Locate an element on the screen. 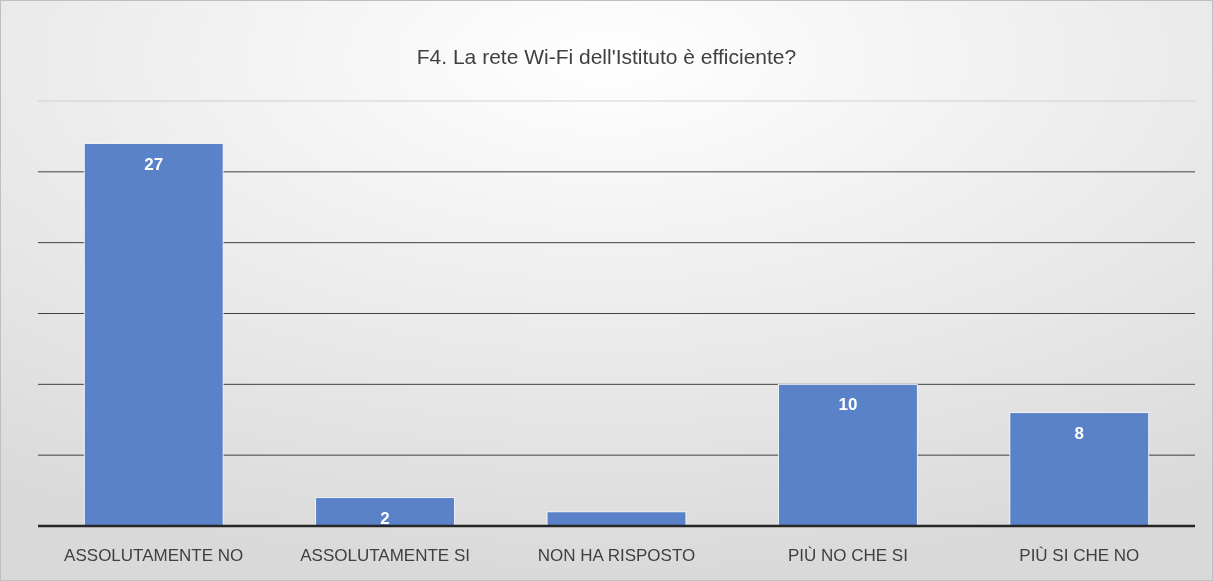 The height and width of the screenshot is (581, 1213). x-tick-label: PIÙ SI CHE NO is located at coordinates (1079, 555).